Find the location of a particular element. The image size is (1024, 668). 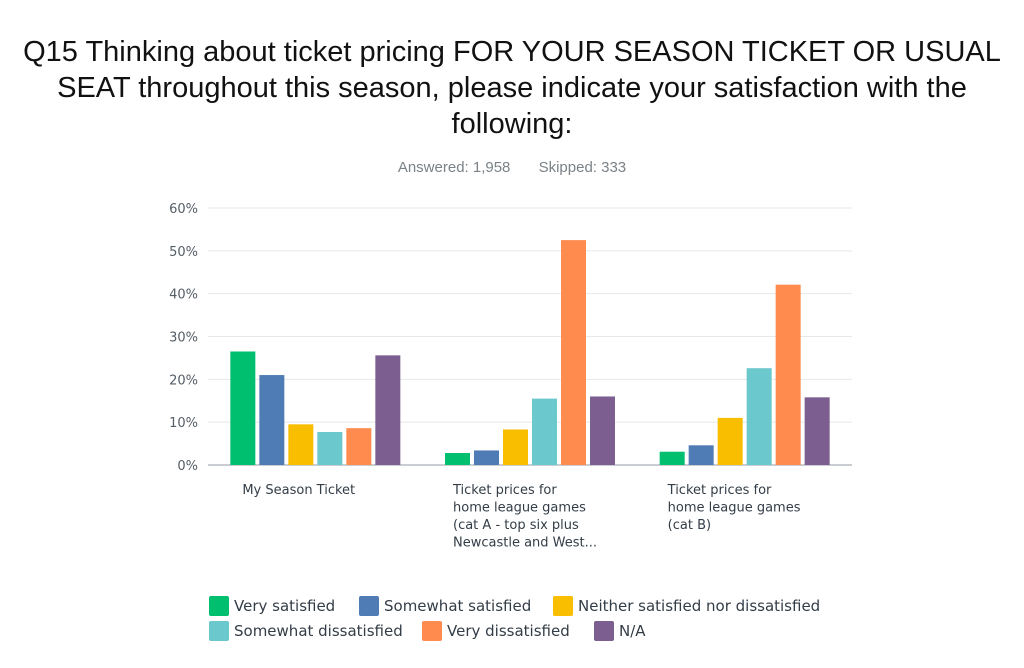

legend-label: Somewhat satisfied is located at coordinates (458, 606).